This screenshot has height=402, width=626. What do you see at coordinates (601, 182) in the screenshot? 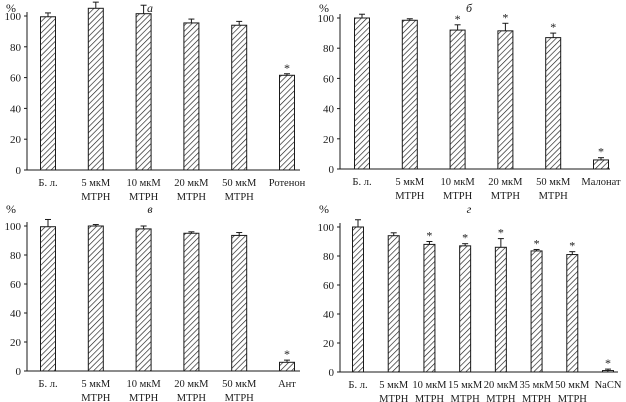
I see `category-label: Малонат` at bounding box center [601, 182].